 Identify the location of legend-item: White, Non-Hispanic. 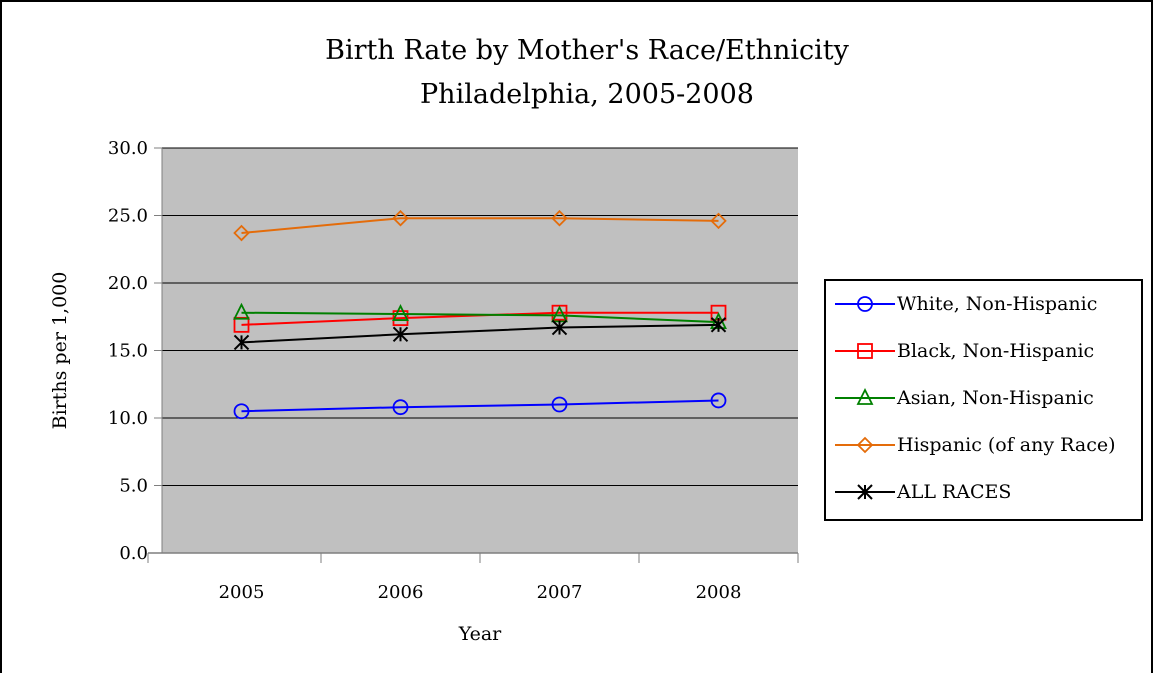
(966, 304).